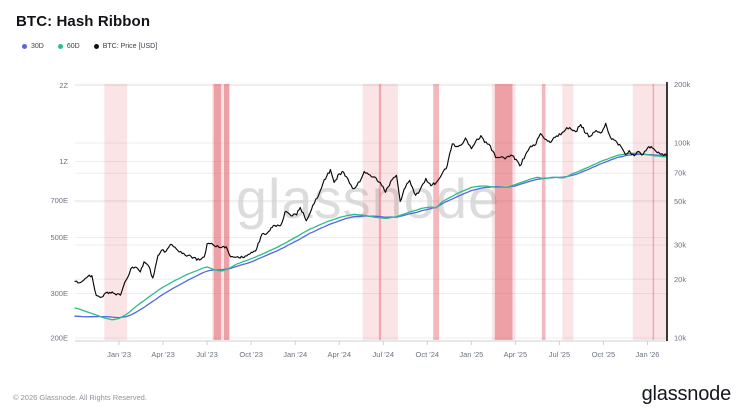  Describe the element at coordinates (604, 354) in the screenshot. I see `x-axis-tick-label: Oct '25` at that location.